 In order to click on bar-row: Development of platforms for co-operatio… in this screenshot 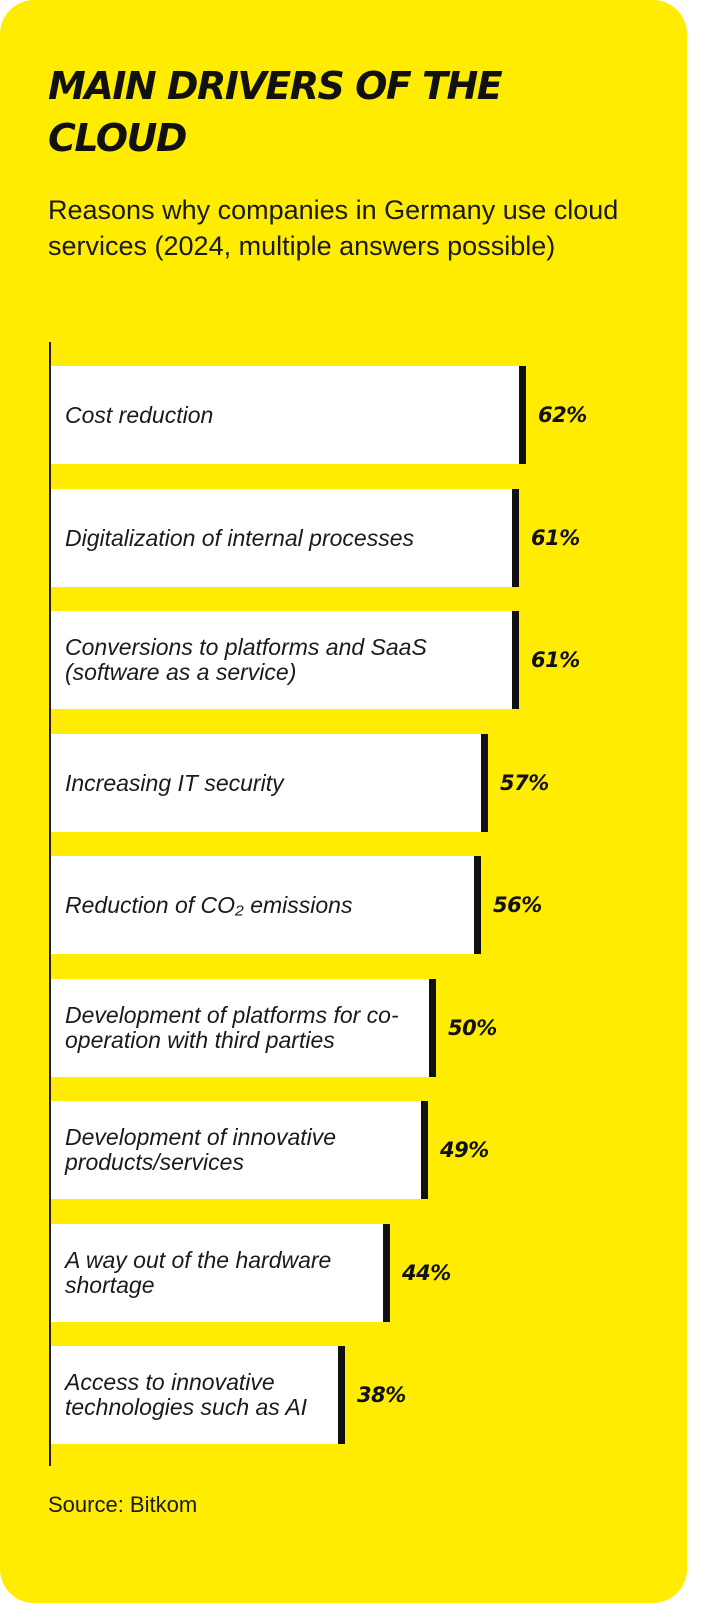, I will do `click(288, 1028)`.